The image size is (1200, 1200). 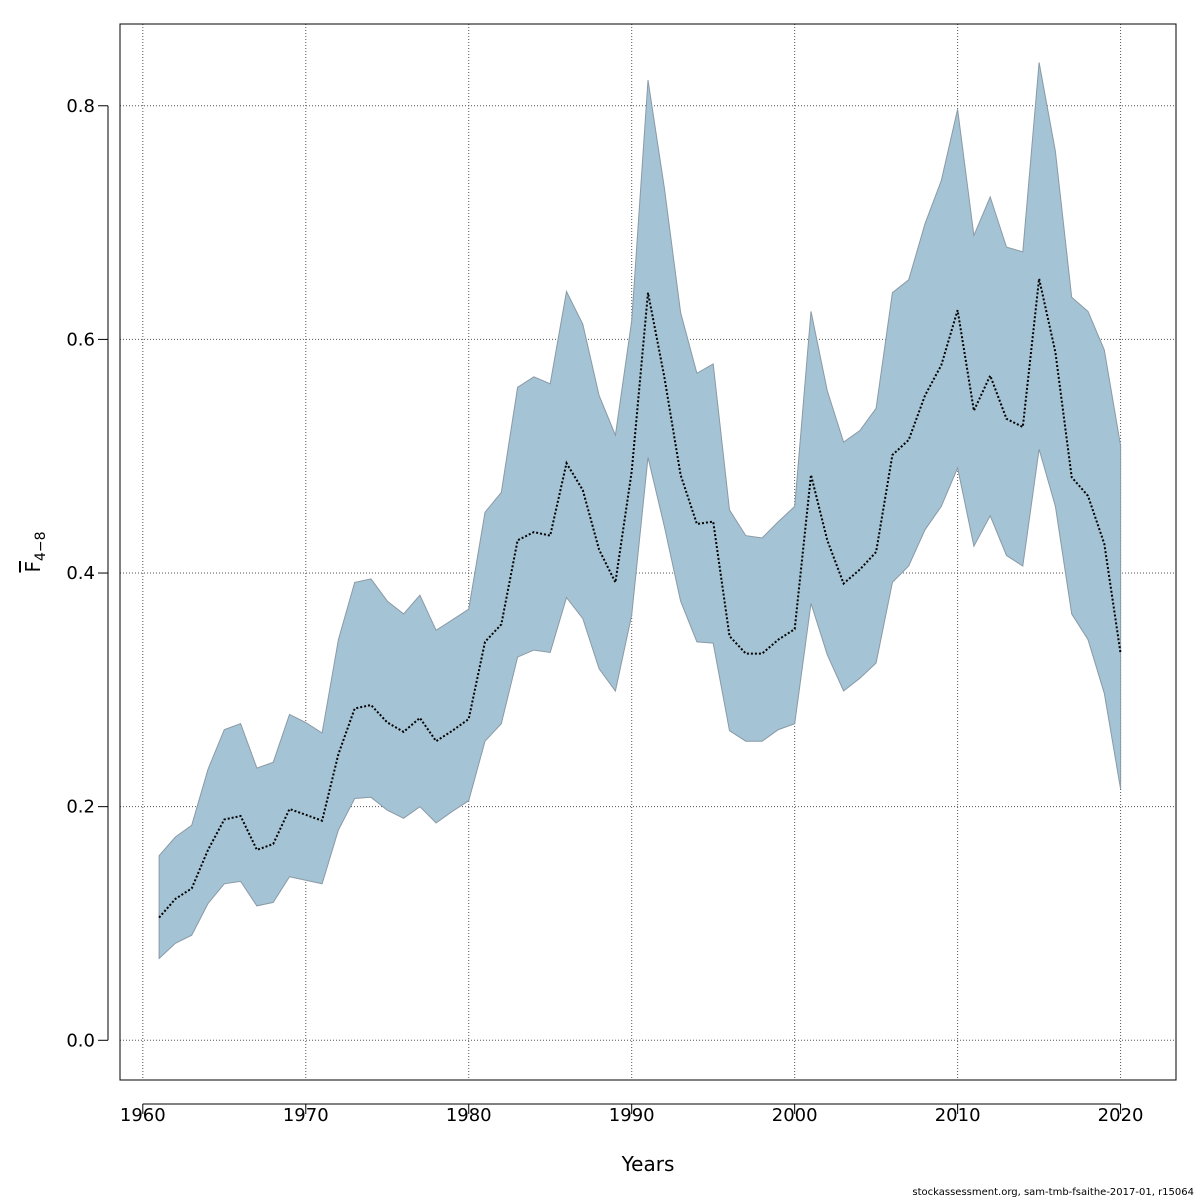 I want to click on y-tick-label: 0.4, so click(x=80, y=573).